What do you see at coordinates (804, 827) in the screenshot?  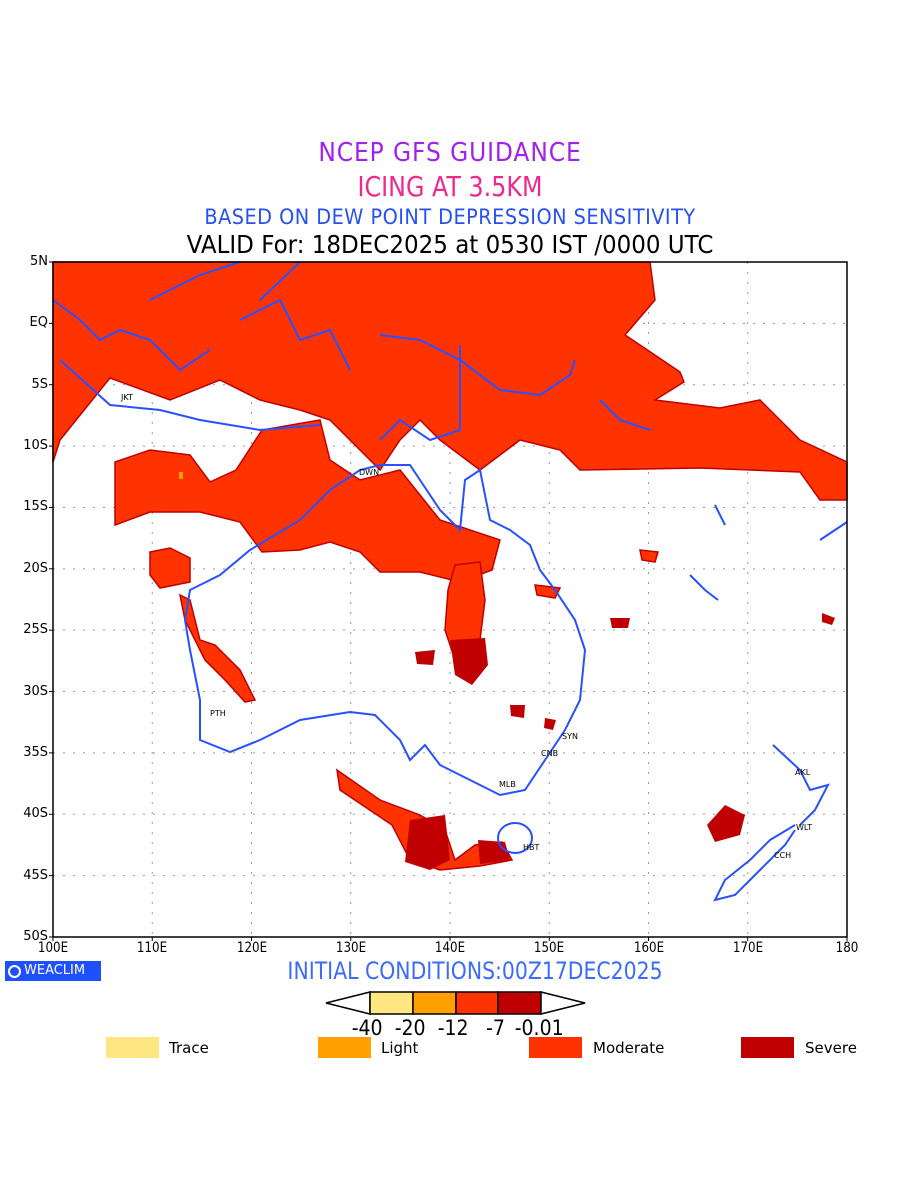 I see `city-label: WLT` at bounding box center [804, 827].